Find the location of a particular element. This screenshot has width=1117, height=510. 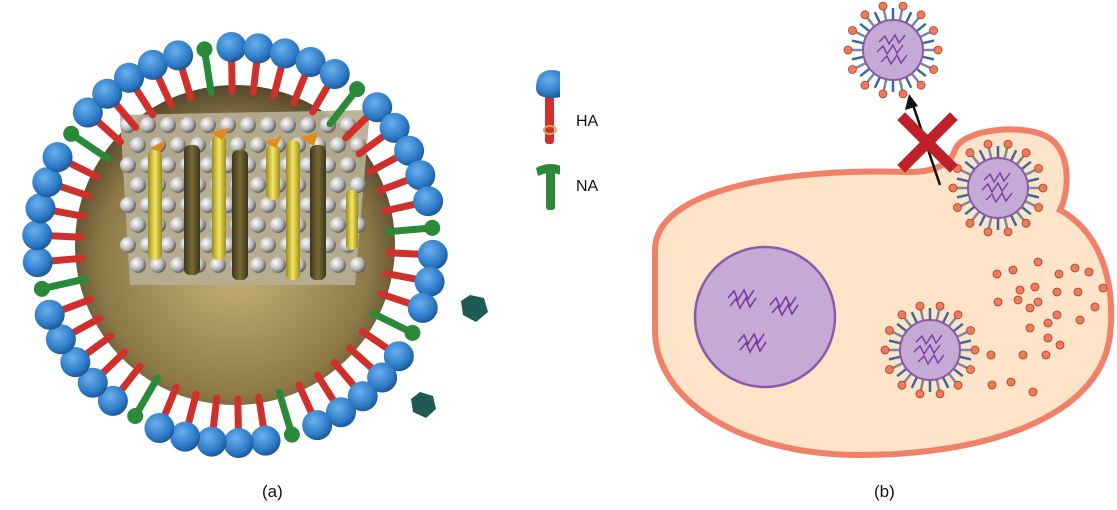

virions is located at coordinates (945, 200).